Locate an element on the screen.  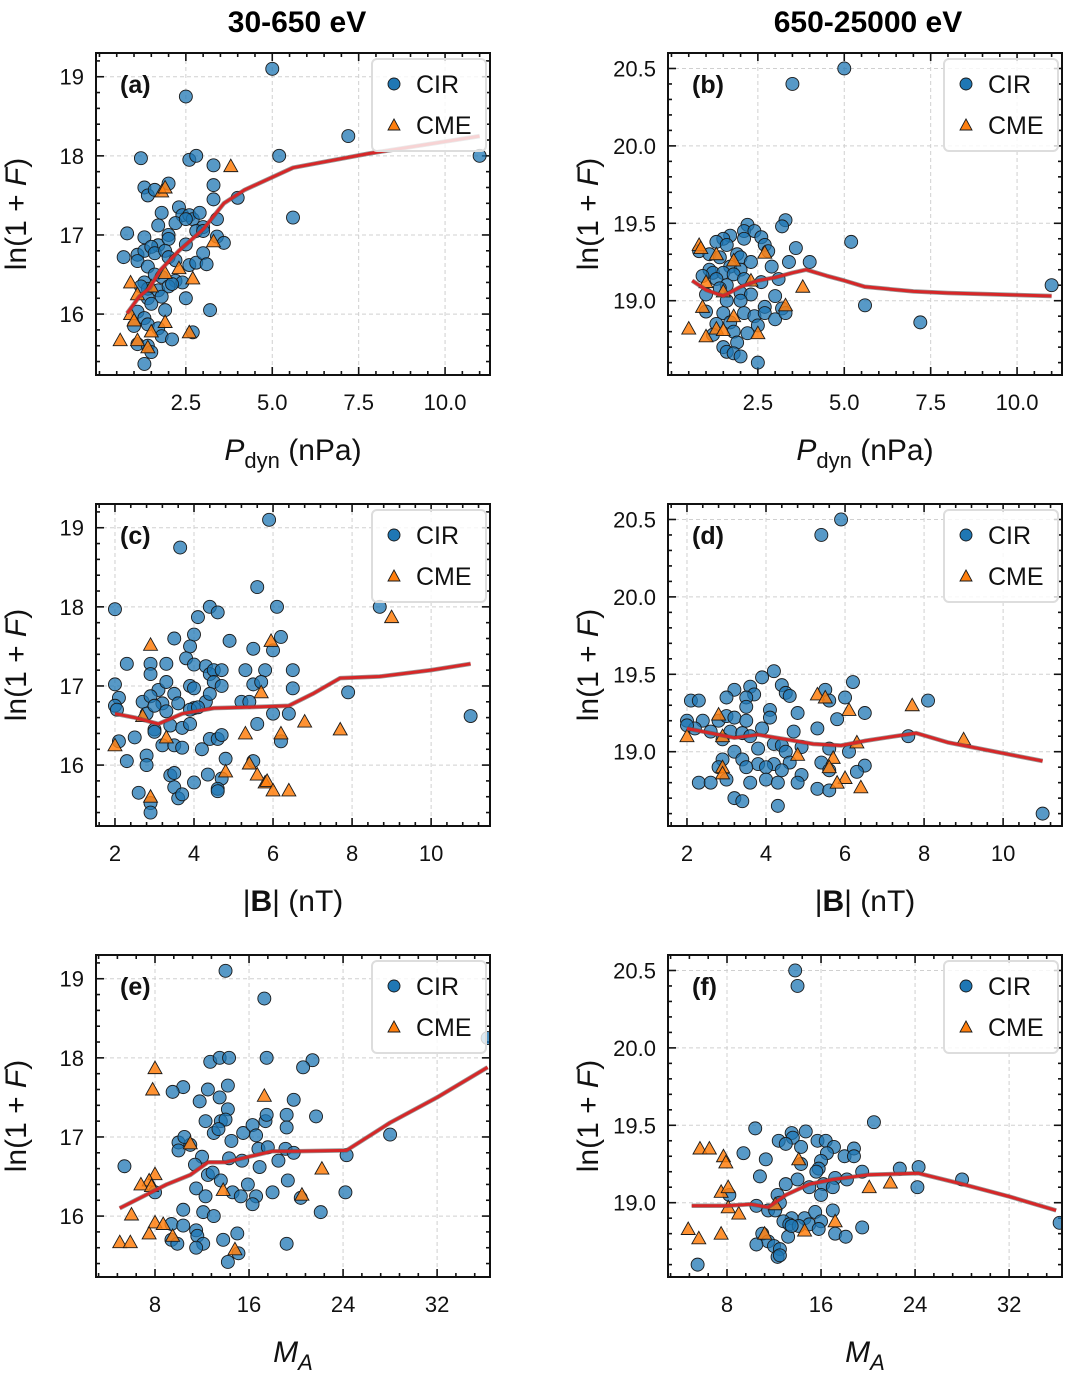
y-tick-label: 19.5 is located at coordinates (634, 223).